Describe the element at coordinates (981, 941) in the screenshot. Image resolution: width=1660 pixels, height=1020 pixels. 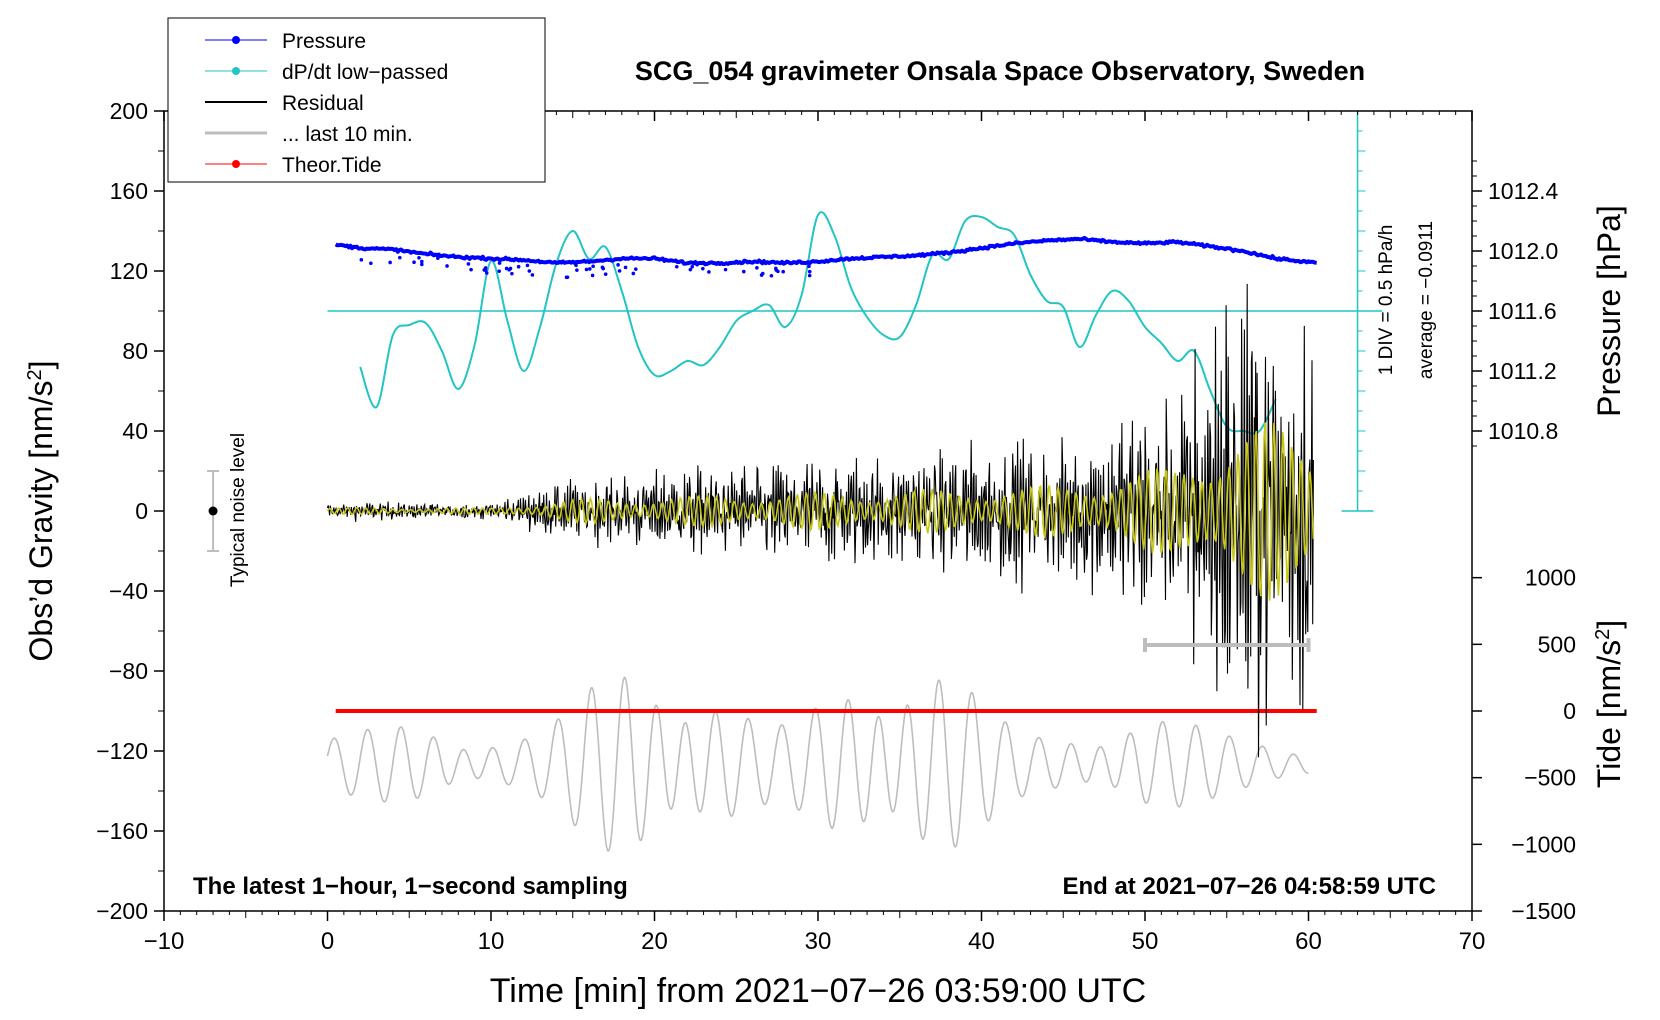
I see `x-tick-label: 40` at that location.